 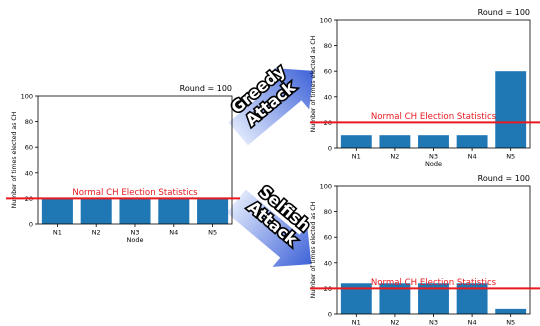 What do you see at coordinates (328, 263) in the screenshot?
I see `selfish-ytick-label-40: 40` at bounding box center [328, 263].